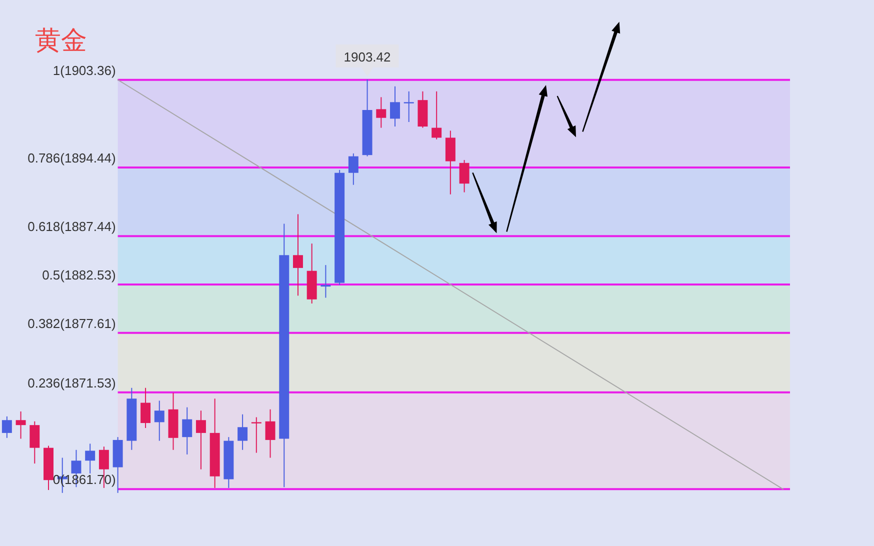  Describe the element at coordinates (84, 70) in the screenshot. I see `text: 1(1903.36)` at that location.